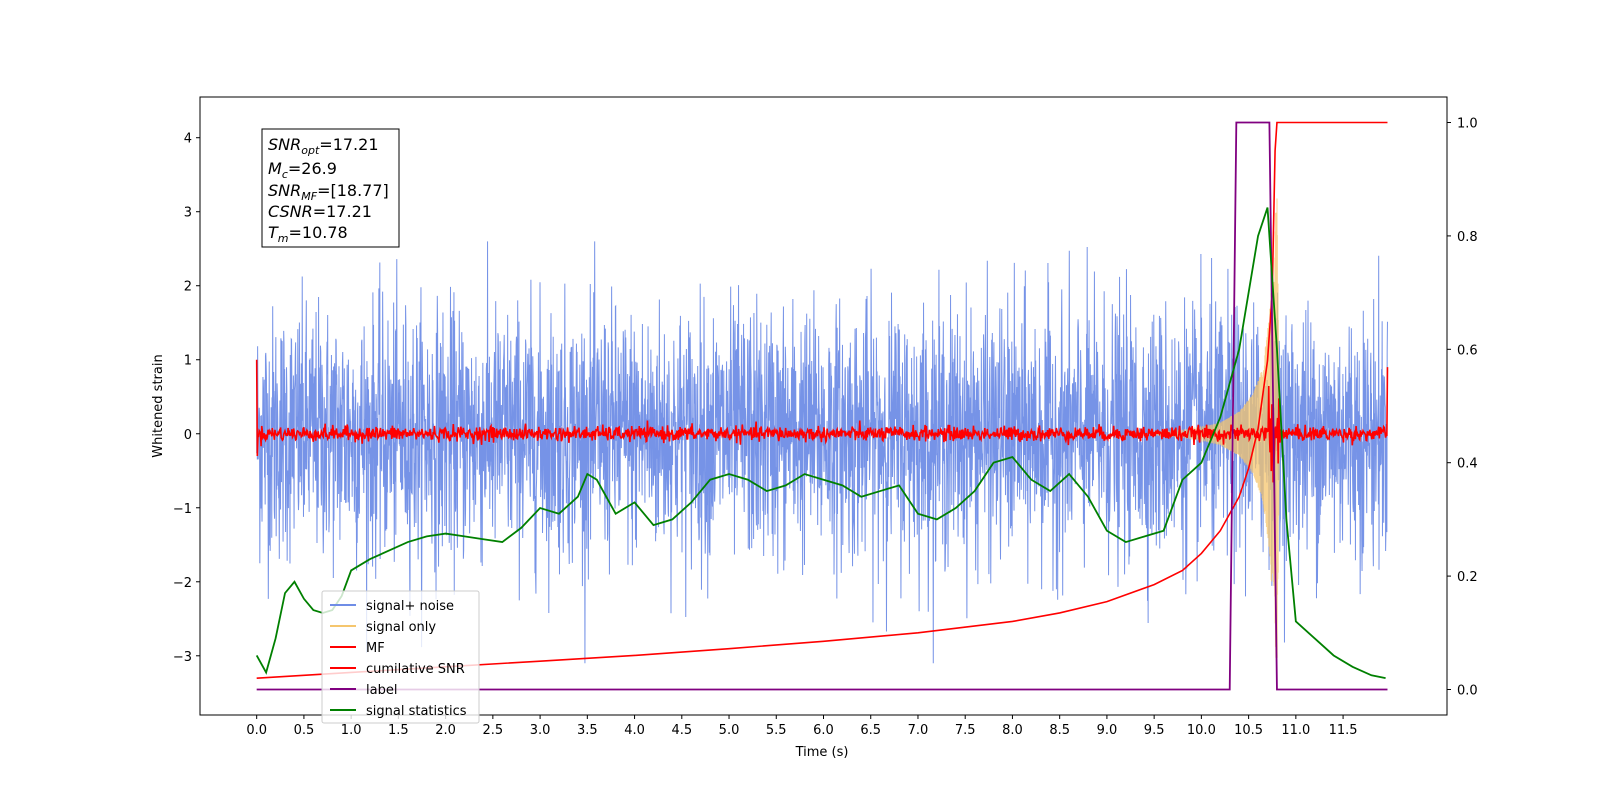 The width and height of the screenshot is (1600, 800). I want to click on annotation-snr-mf: SNRMF=[18.77], so click(328, 192).